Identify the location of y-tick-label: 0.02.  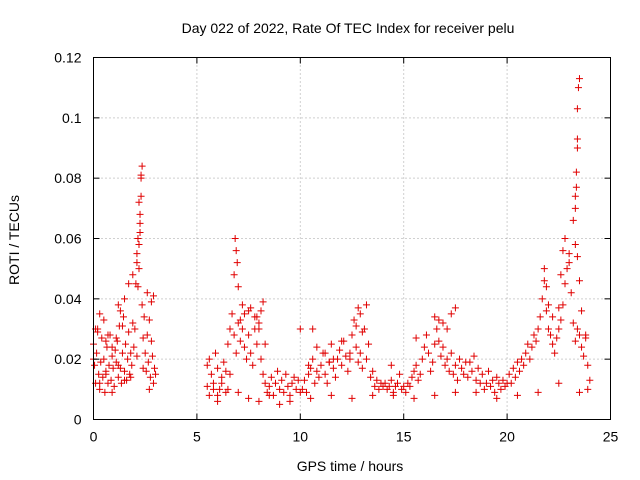
(67, 359).